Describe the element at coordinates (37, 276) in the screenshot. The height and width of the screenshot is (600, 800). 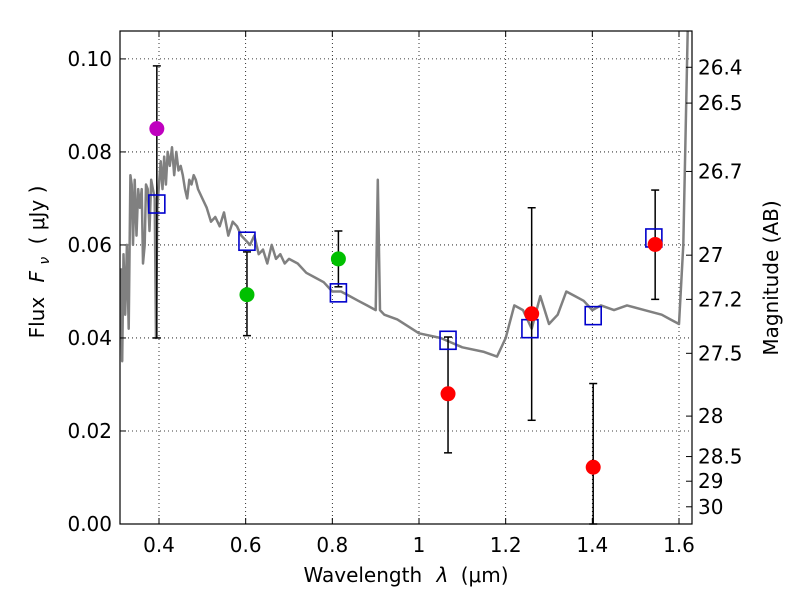
I see `y-axis-label-symbol: F` at that location.